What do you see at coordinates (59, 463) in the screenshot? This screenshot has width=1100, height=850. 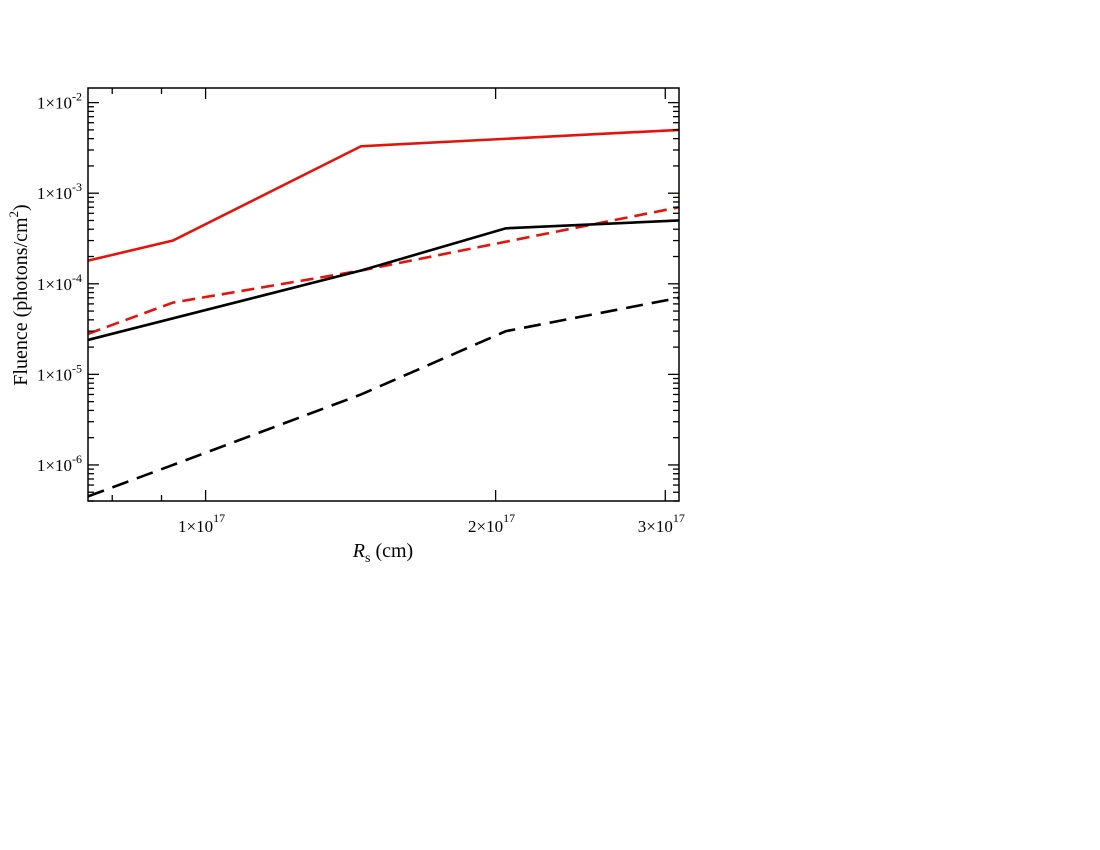 I see `y-tick-label: 1×10⁻⁶` at bounding box center [59, 463].